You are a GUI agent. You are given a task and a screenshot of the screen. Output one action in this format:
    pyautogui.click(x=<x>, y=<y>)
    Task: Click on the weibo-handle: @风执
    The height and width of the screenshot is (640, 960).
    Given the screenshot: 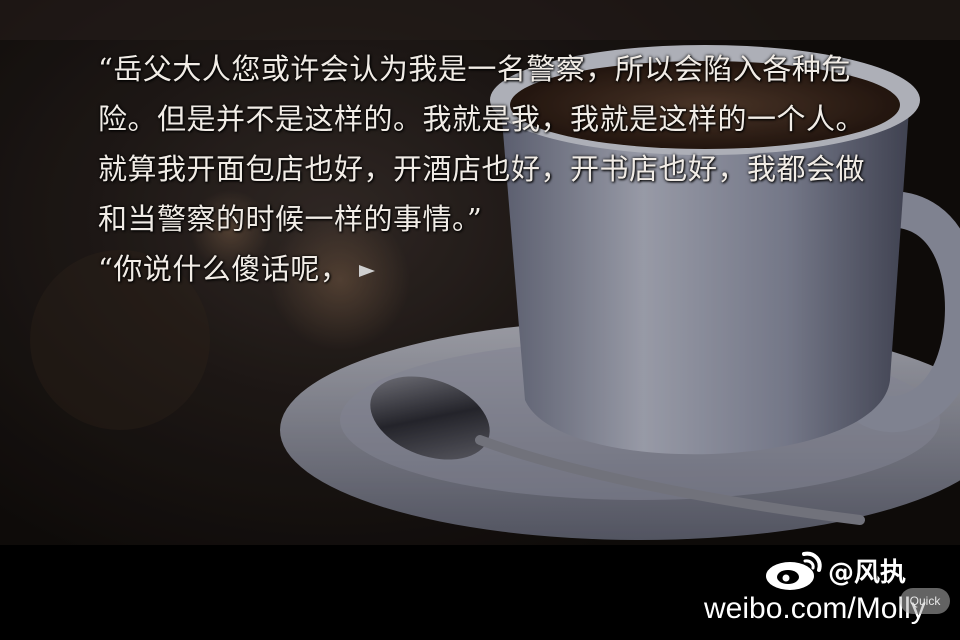 What is the action you would take?
    pyautogui.click(x=867, y=573)
    